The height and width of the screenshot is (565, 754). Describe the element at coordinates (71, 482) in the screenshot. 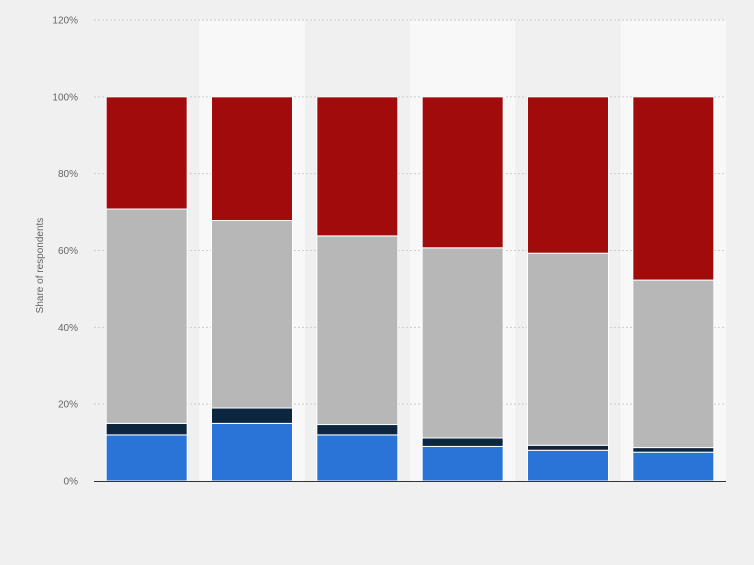

I see `y-tick-label: 0%` at that location.